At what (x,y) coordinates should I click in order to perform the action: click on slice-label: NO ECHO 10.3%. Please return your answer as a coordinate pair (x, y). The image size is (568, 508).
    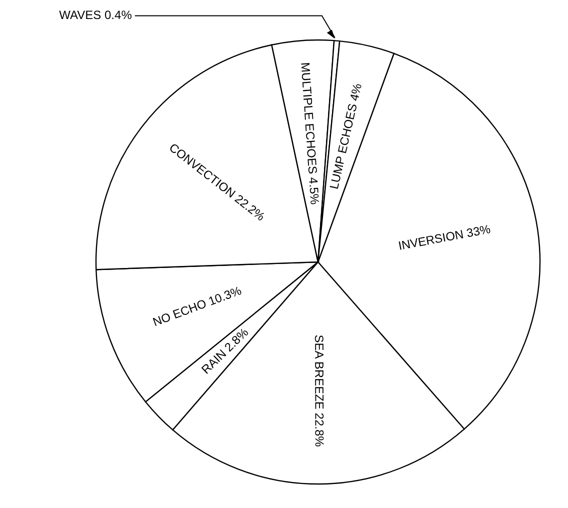
    Looking at the image, I should click on (197, 306).